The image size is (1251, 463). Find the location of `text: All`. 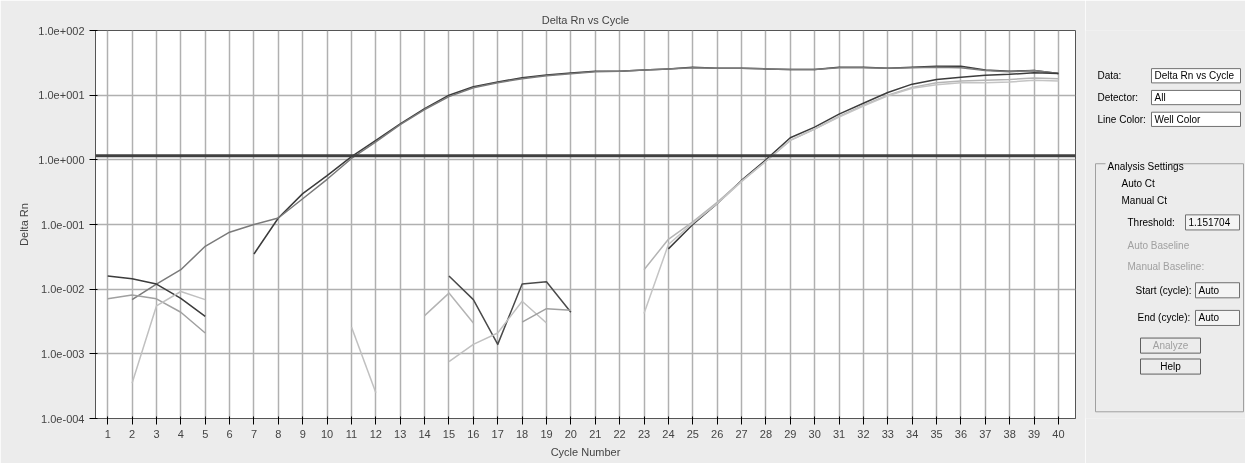

text: All is located at coordinates (1160, 98).